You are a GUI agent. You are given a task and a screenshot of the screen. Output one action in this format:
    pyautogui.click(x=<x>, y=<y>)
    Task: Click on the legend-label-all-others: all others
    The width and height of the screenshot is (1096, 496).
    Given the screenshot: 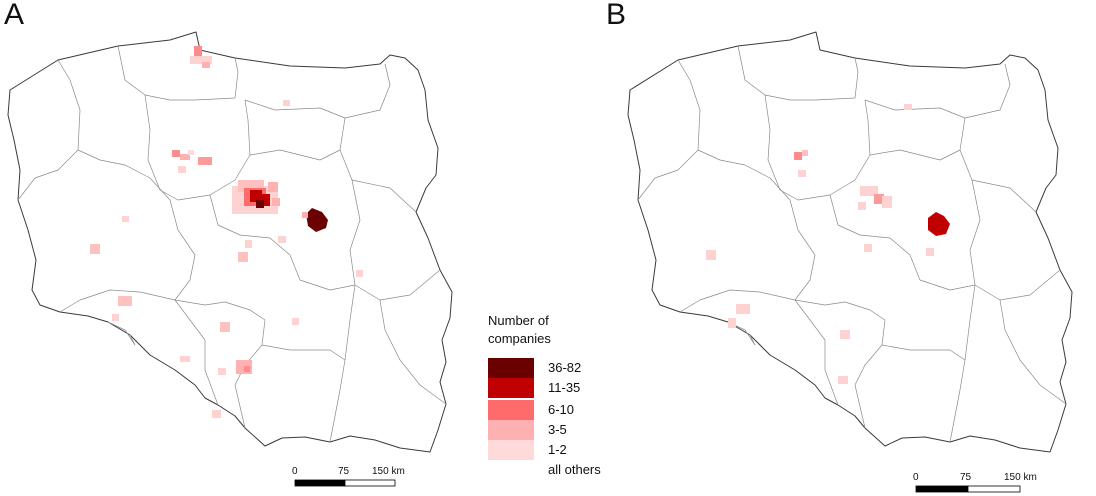 What is the action you would take?
    pyautogui.click(x=574, y=469)
    